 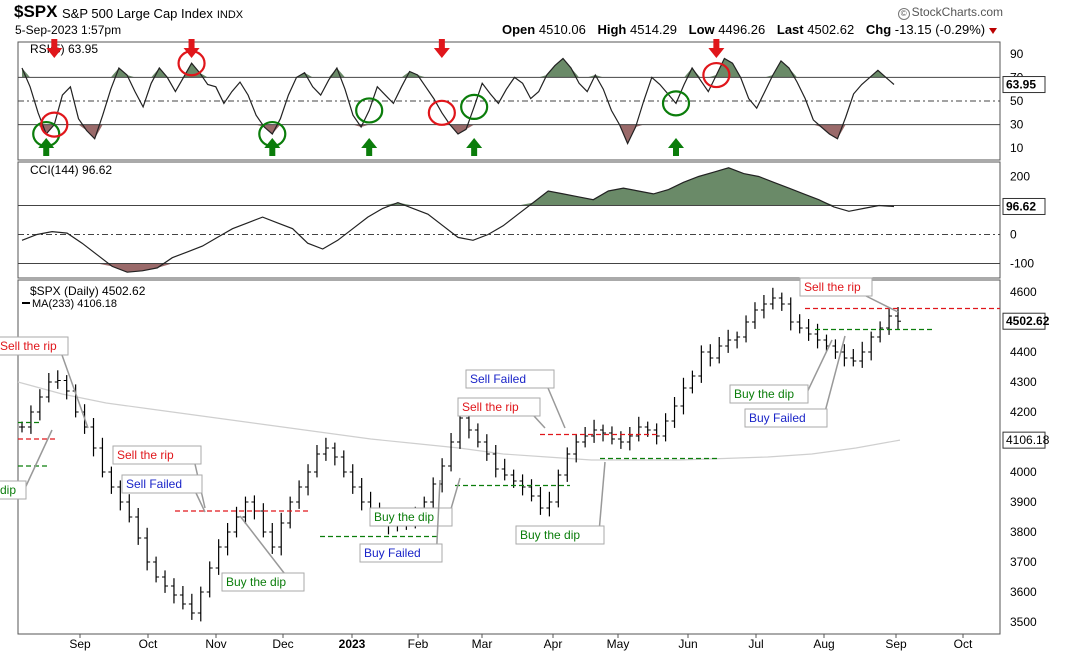 What do you see at coordinates (1023, 532) in the screenshot?
I see `price-tick-label: 3800` at bounding box center [1023, 532].